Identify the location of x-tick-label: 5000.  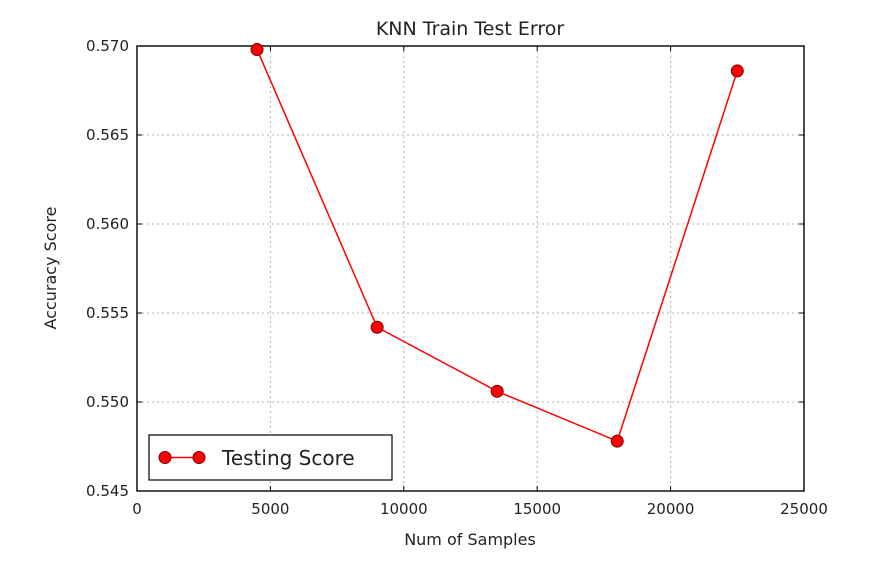
(270, 509).